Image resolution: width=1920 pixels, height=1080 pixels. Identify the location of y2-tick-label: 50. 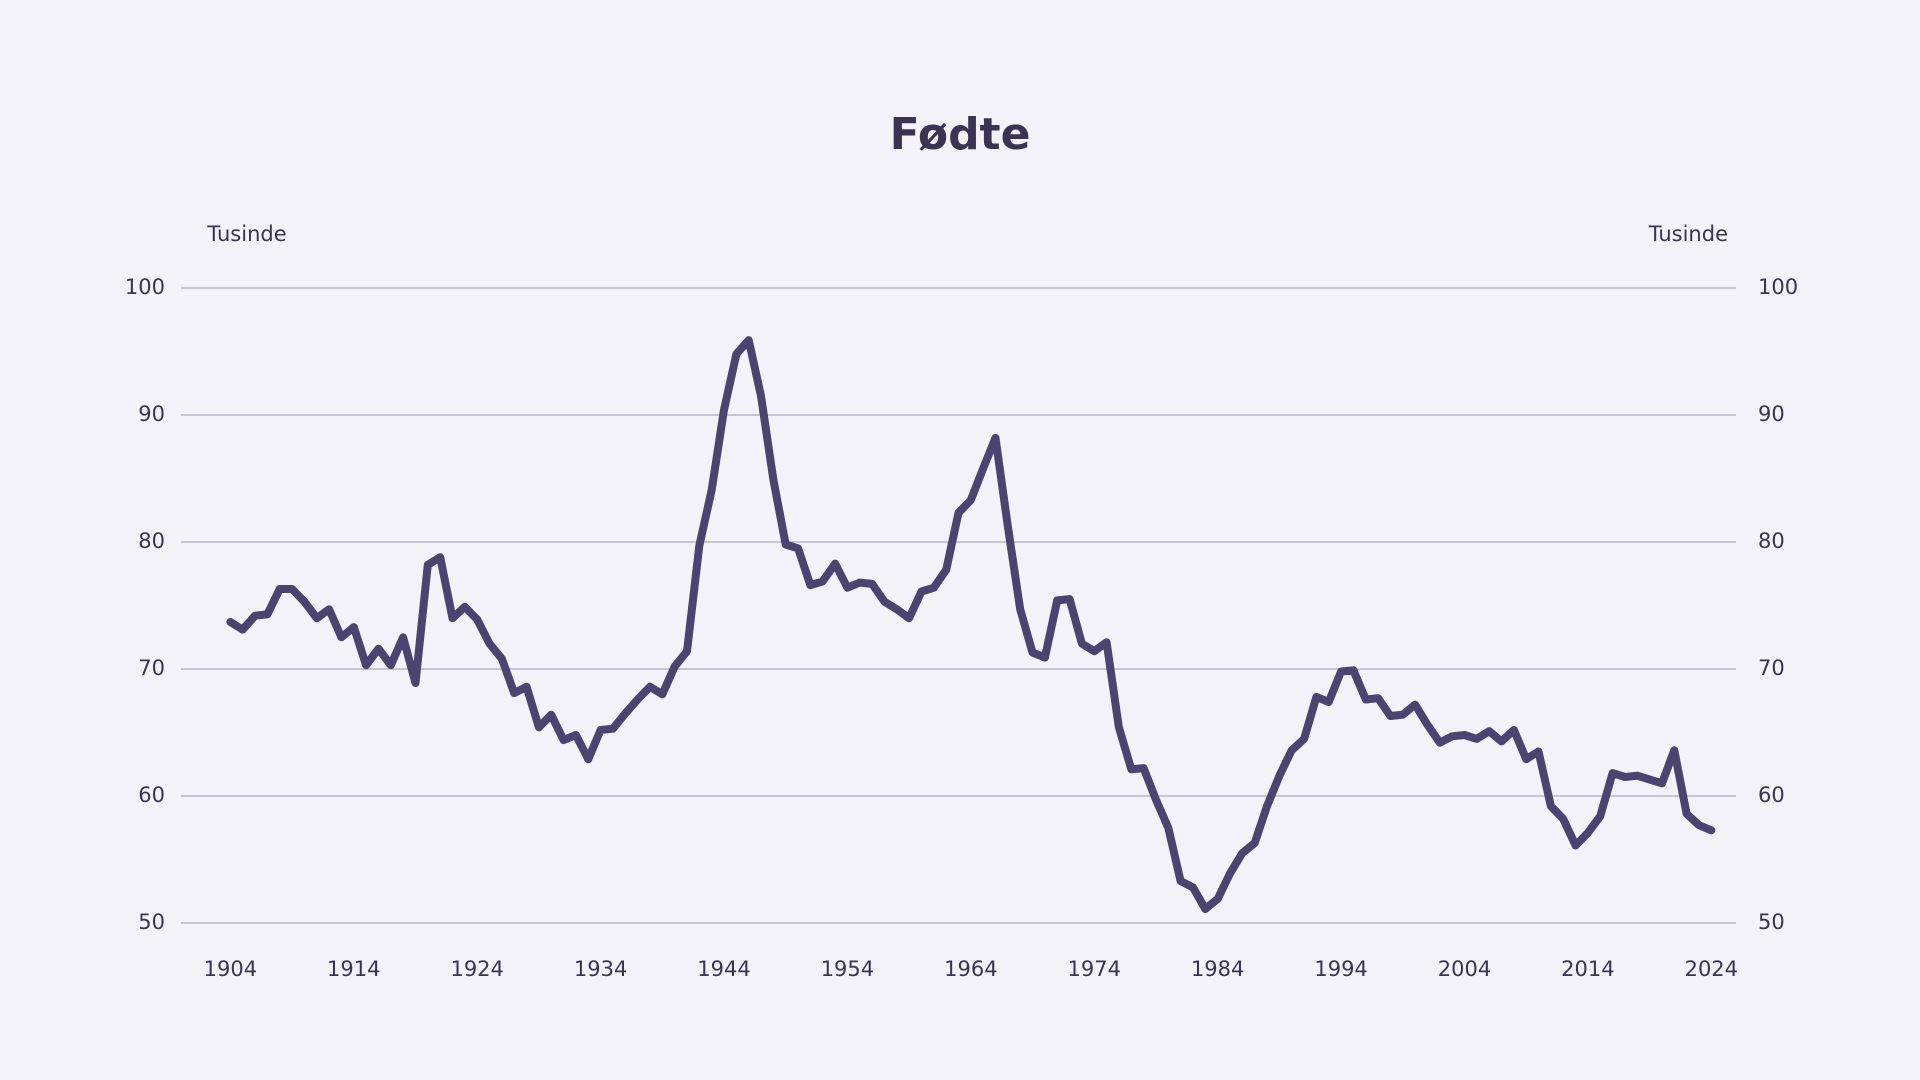
(1771, 922).